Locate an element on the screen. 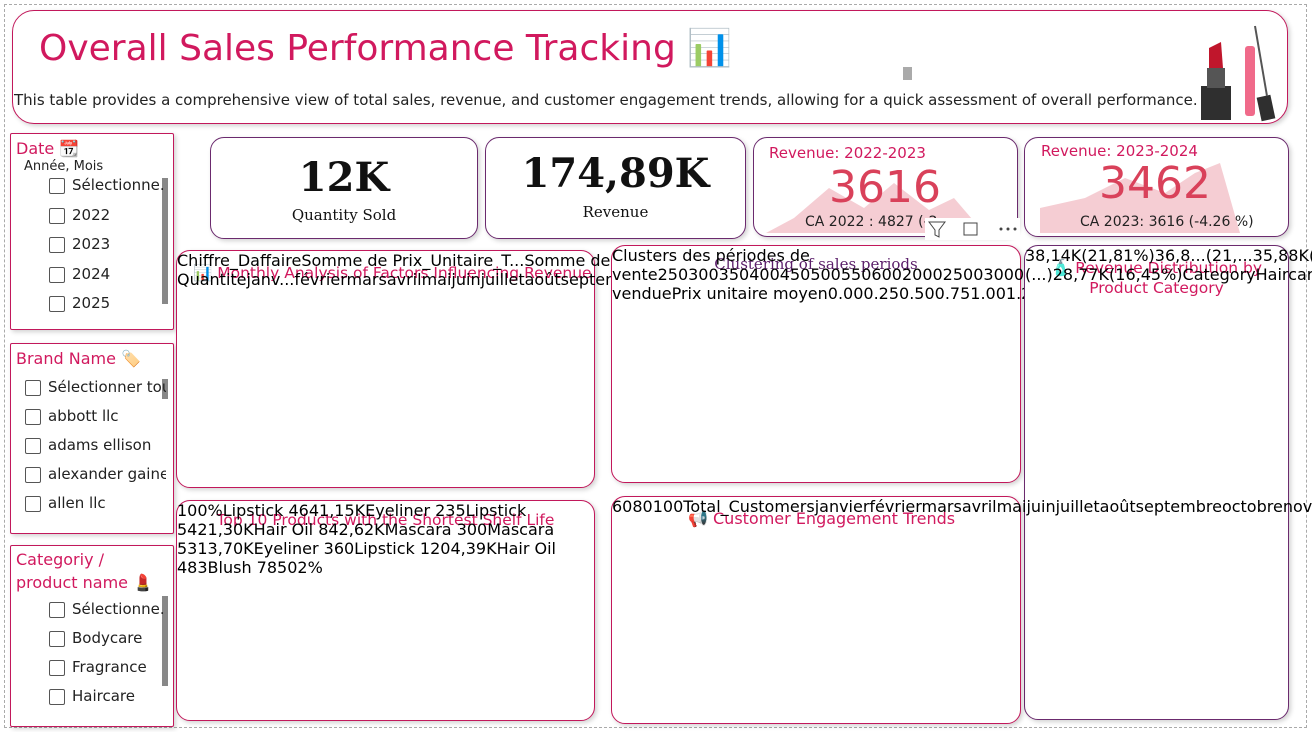 The height and width of the screenshot is (732, 1312). slicer-item: adams ellison is located at coordinates (100, 445).